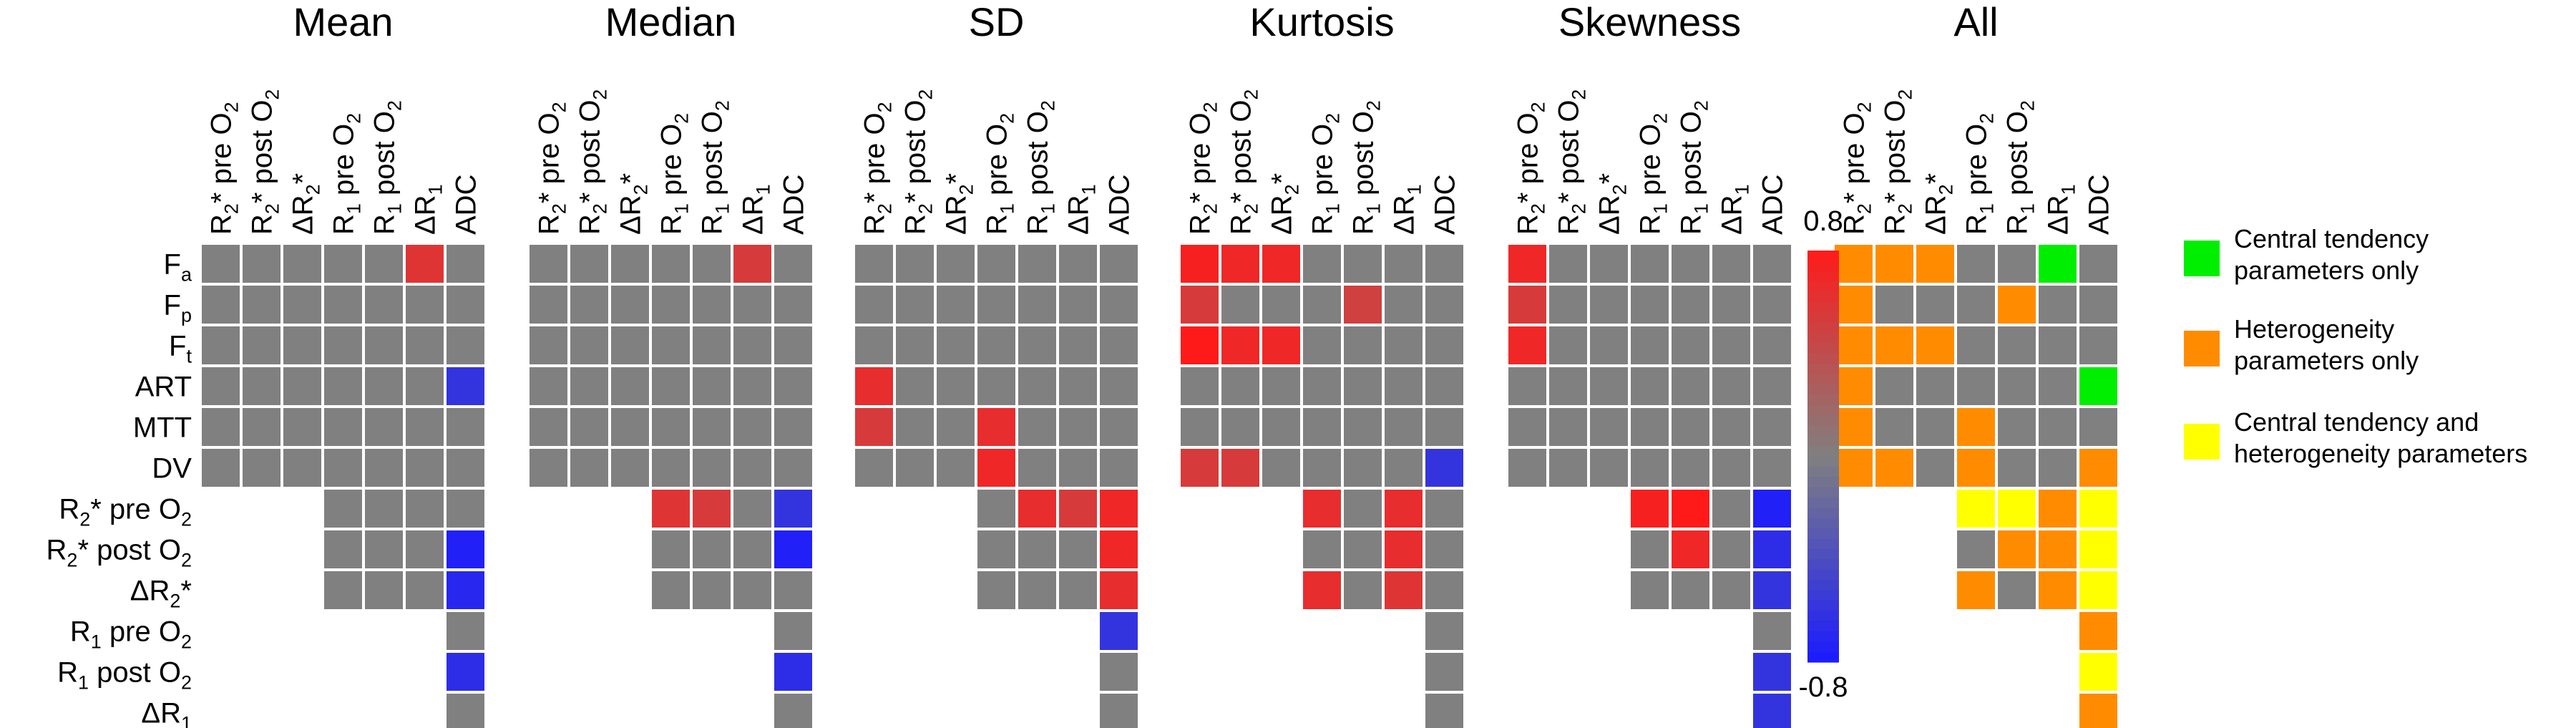  Describe the element at coordinates (671, 22) in the screenshot. I see `panel-title: Median` at that location.